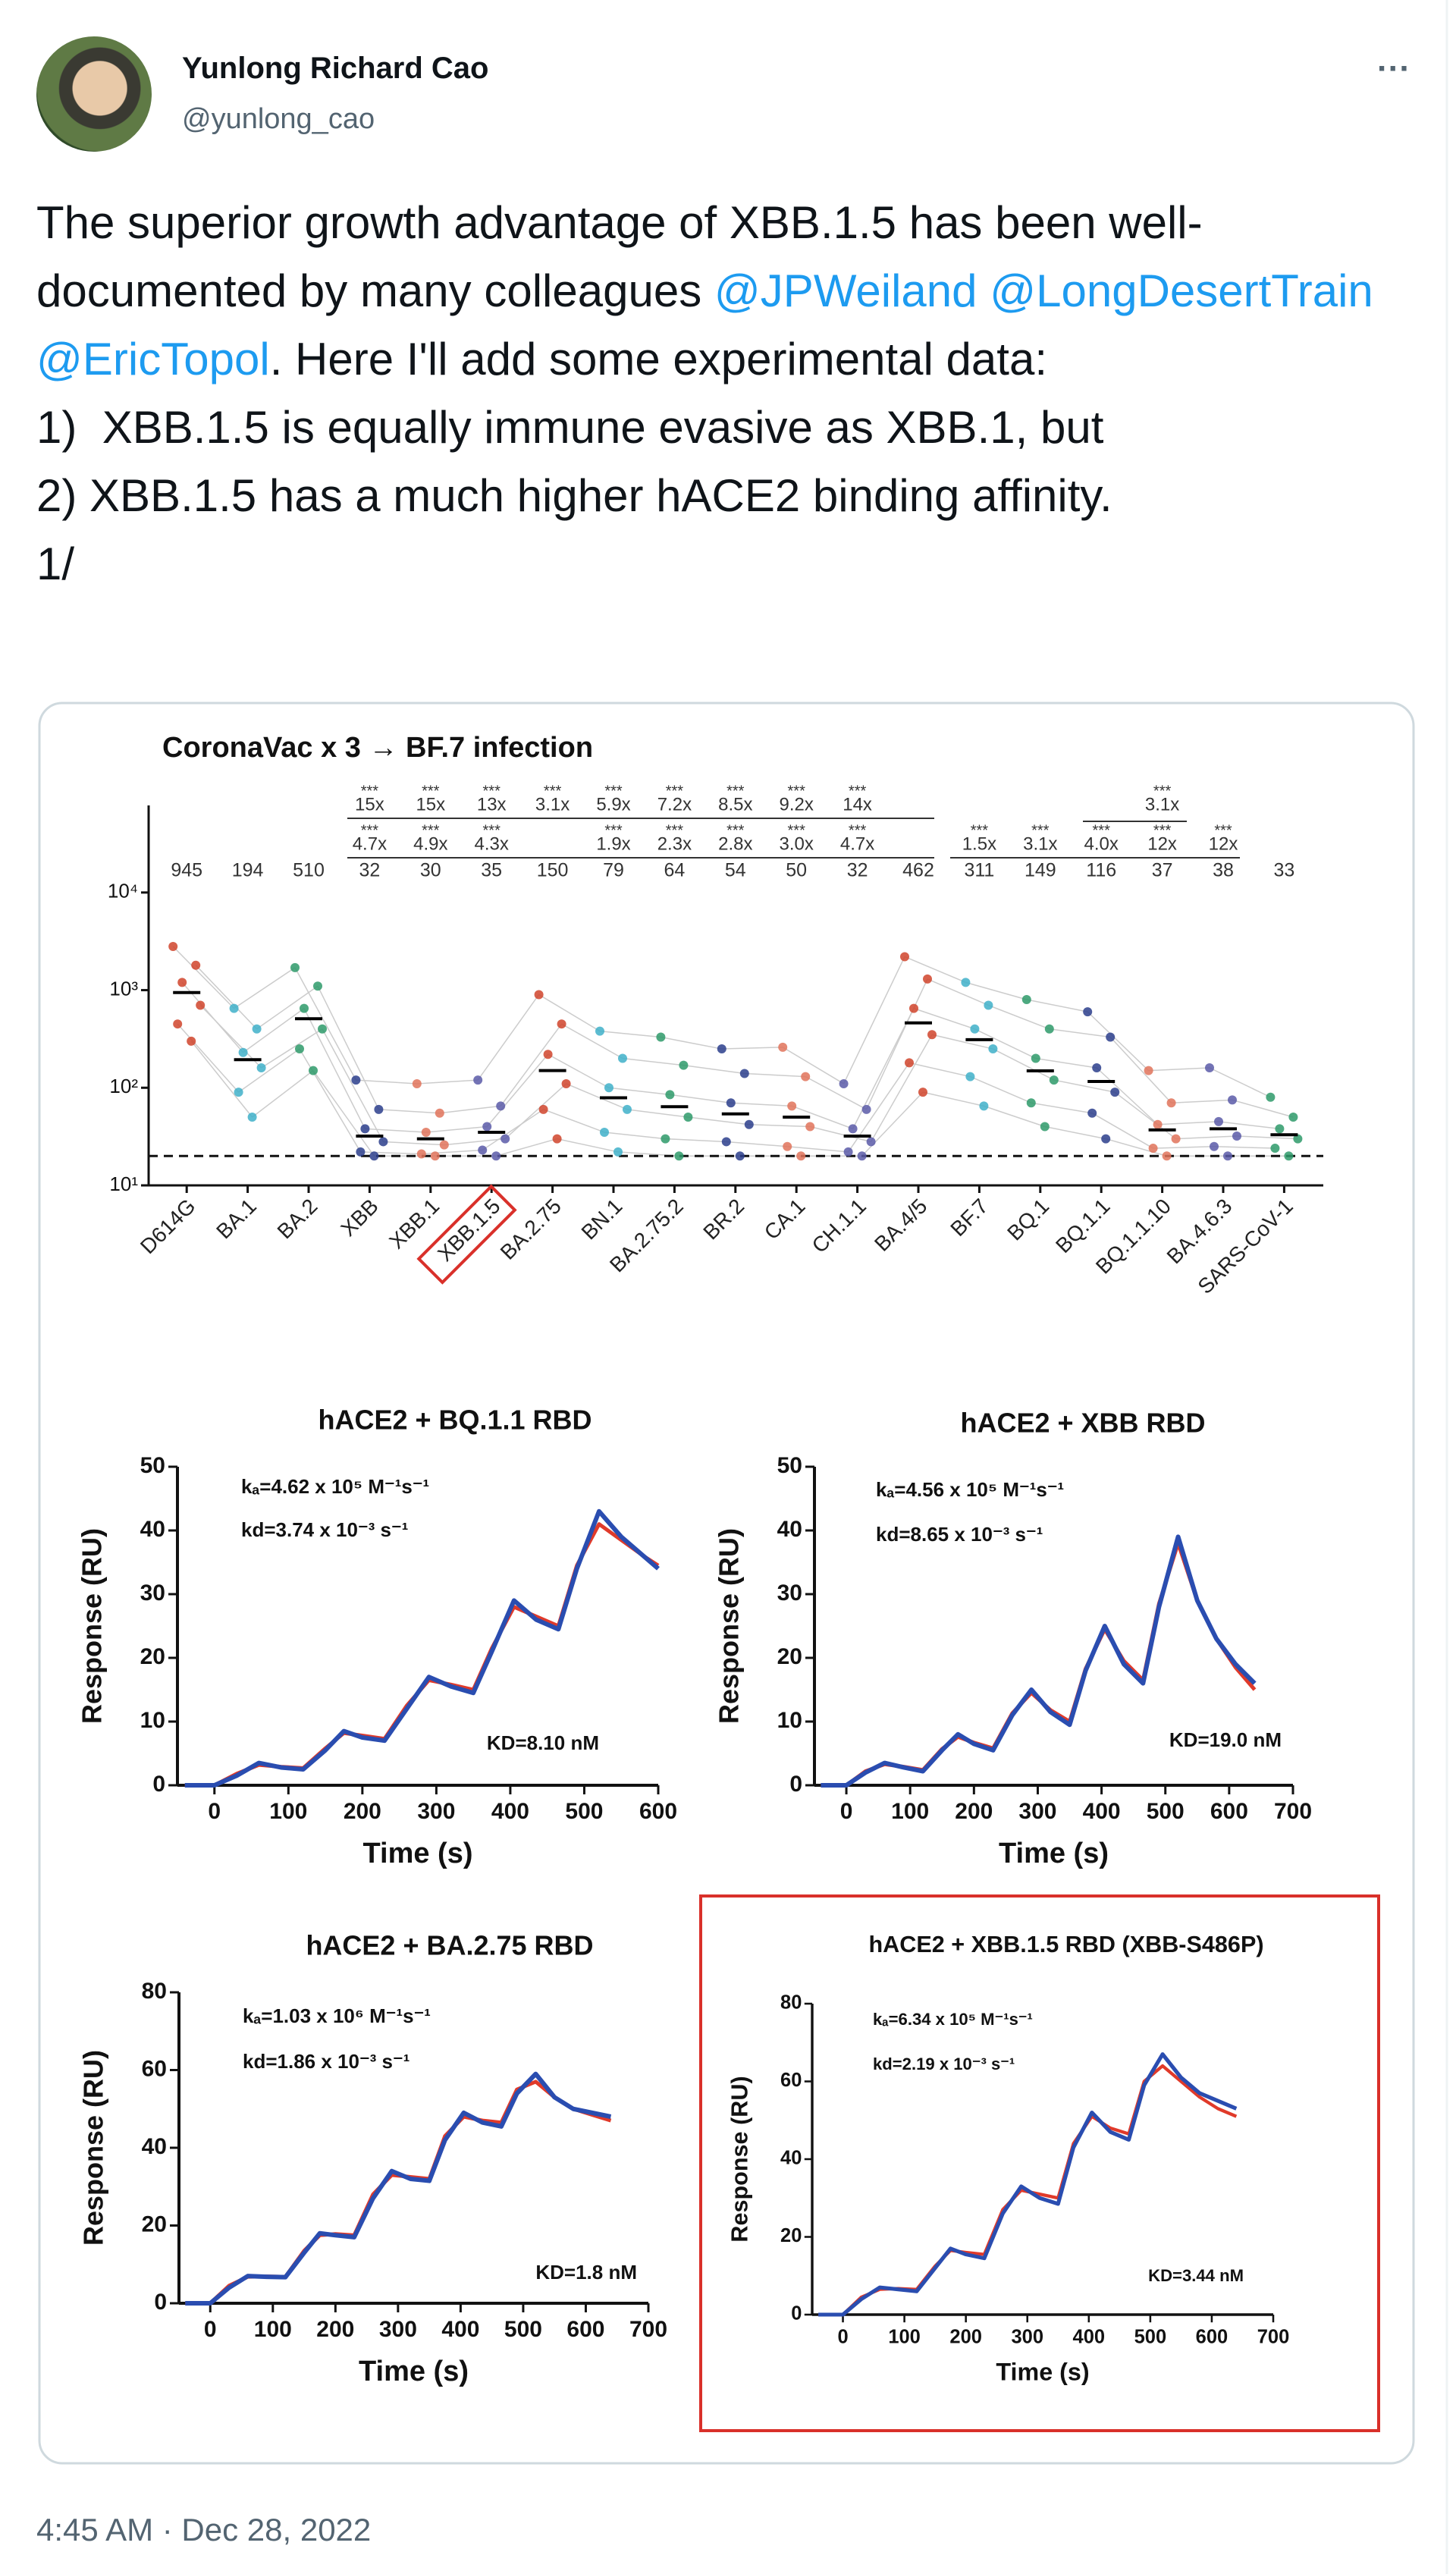  What do you see at coordinates (1181, 290) in the screenshot?
I see `mention-link: @LongDesertTrain` at bounding box center [1181, 290].